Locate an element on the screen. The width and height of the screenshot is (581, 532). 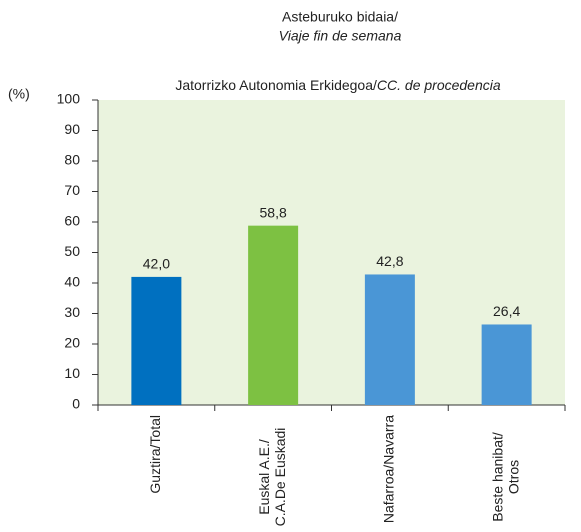
chart-title: Viaje fin de semana is located at coordinates (340, 36).